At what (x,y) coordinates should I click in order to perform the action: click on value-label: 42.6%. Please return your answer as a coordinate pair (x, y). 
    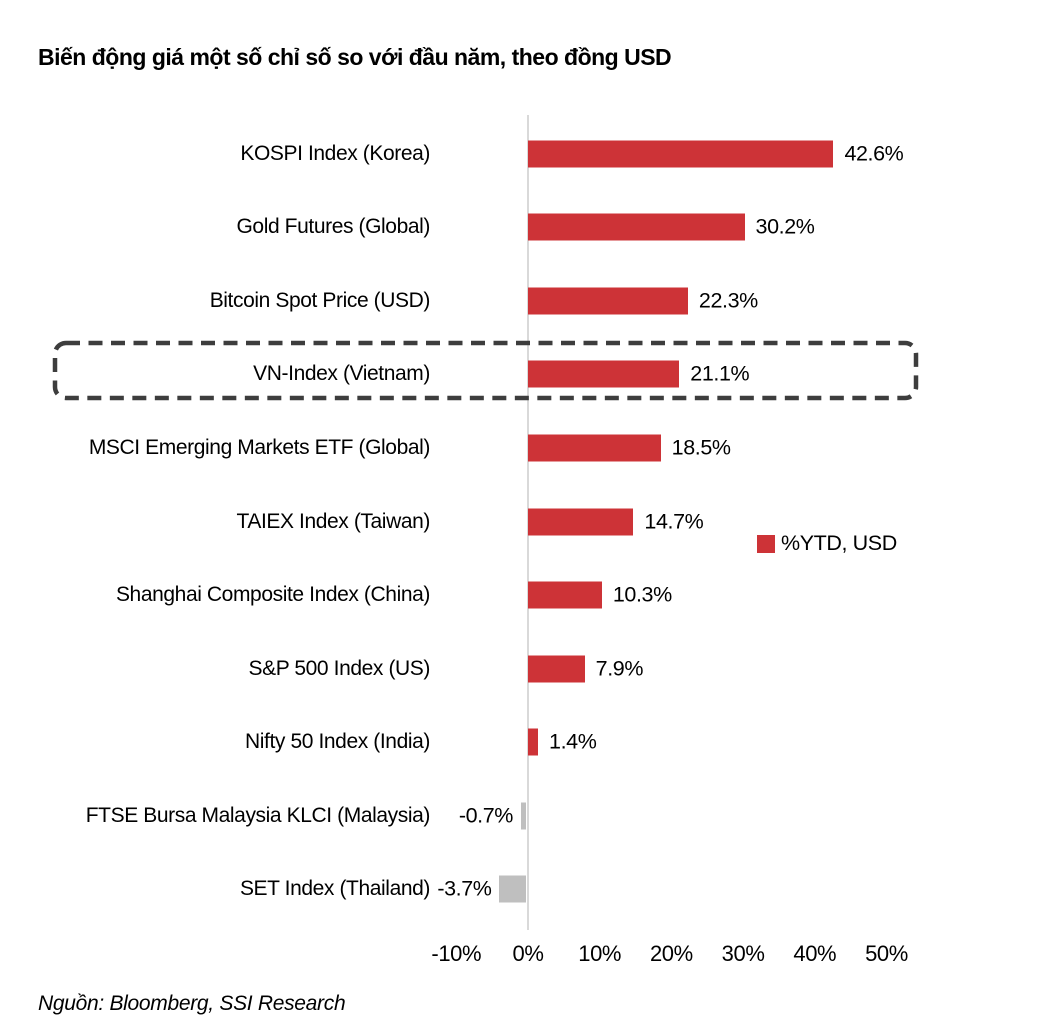
    Looking at the image, I should click on (874, 153).